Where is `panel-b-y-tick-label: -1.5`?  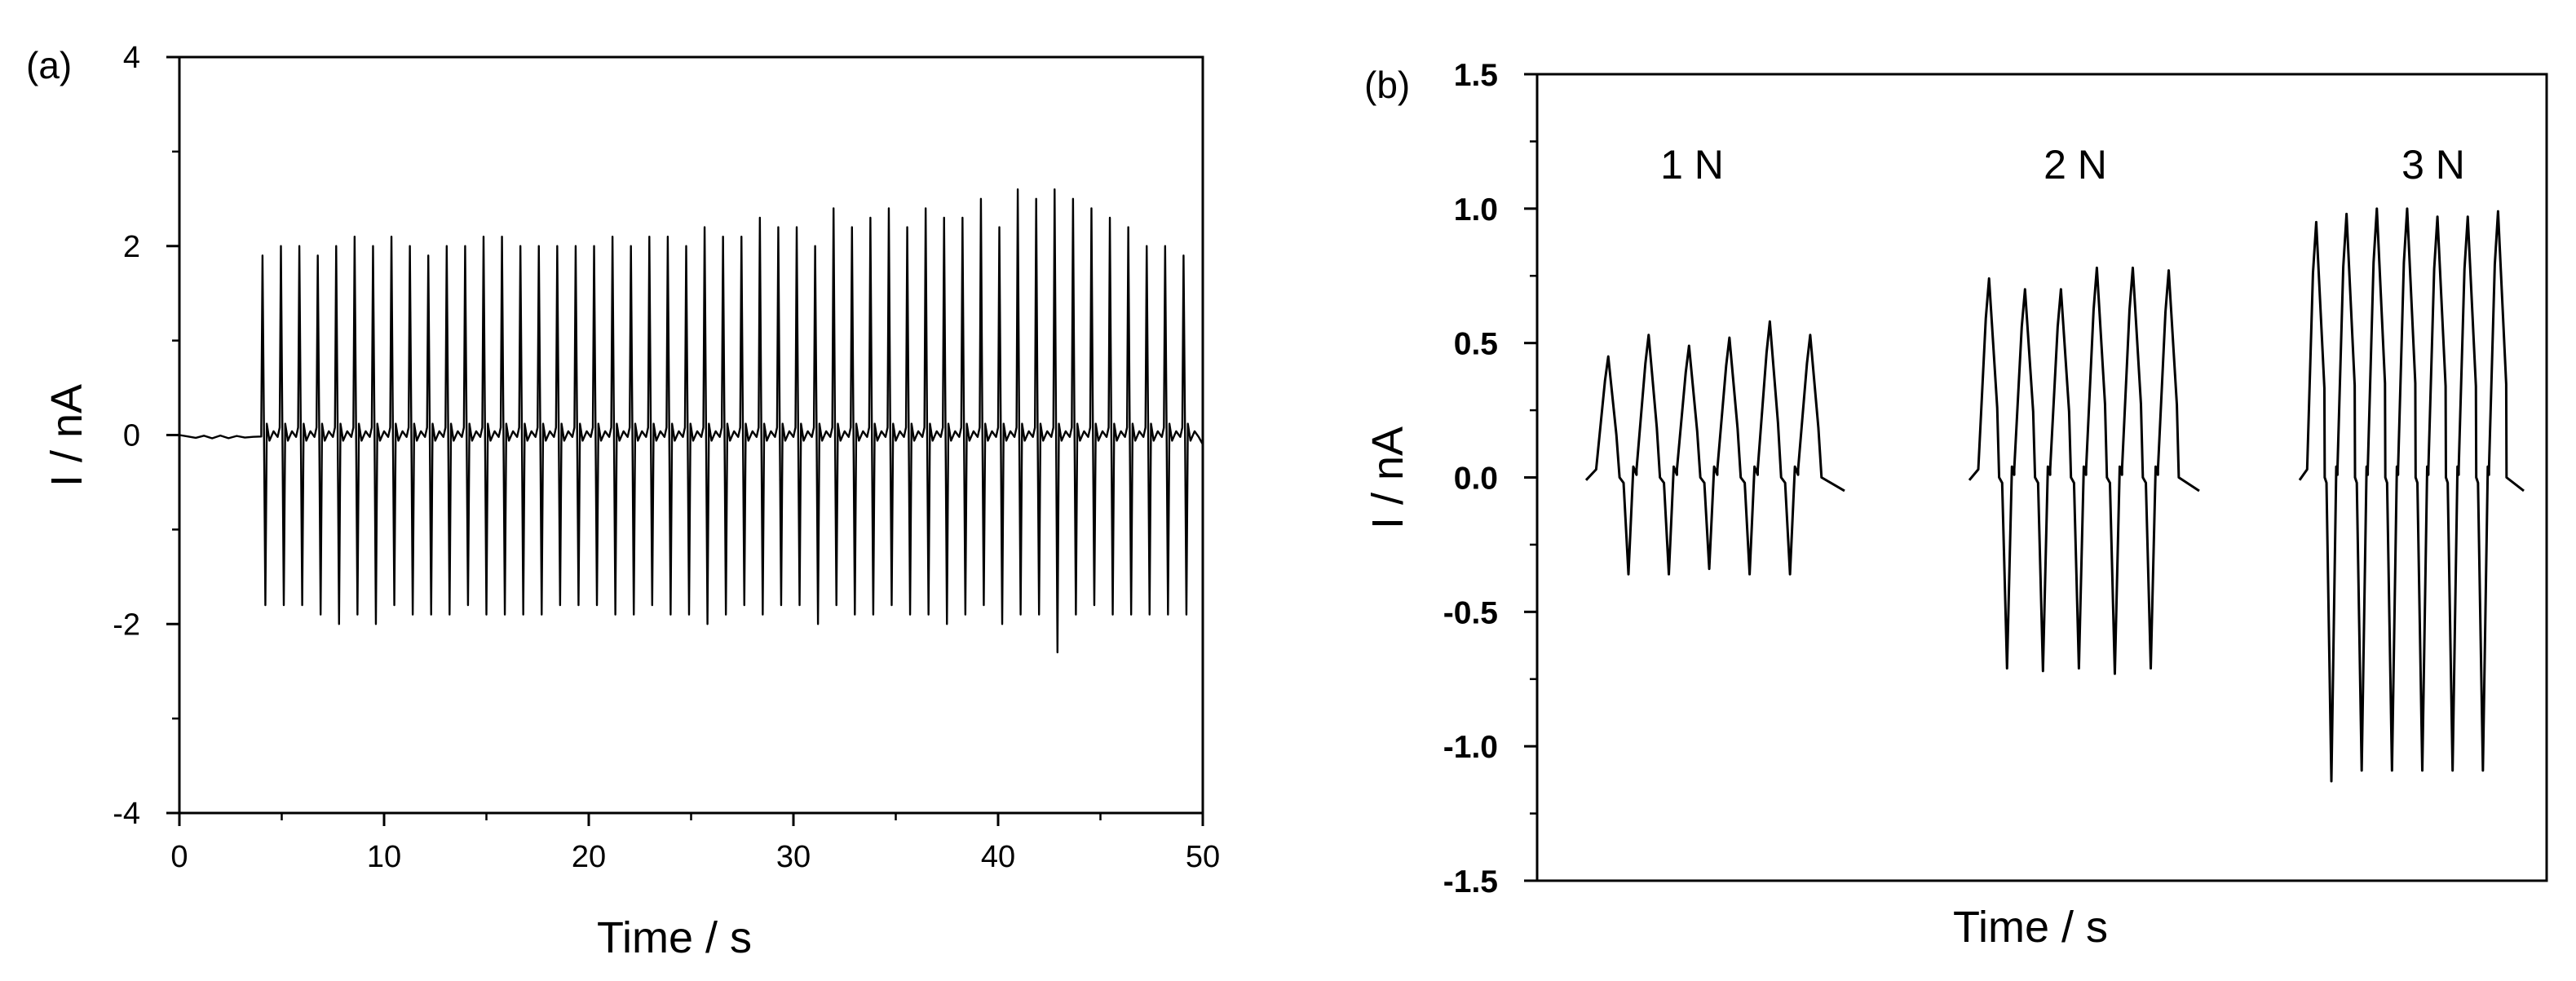
panel-b-y-tick-label: -1.5 is located at coordinates (1470, 881).